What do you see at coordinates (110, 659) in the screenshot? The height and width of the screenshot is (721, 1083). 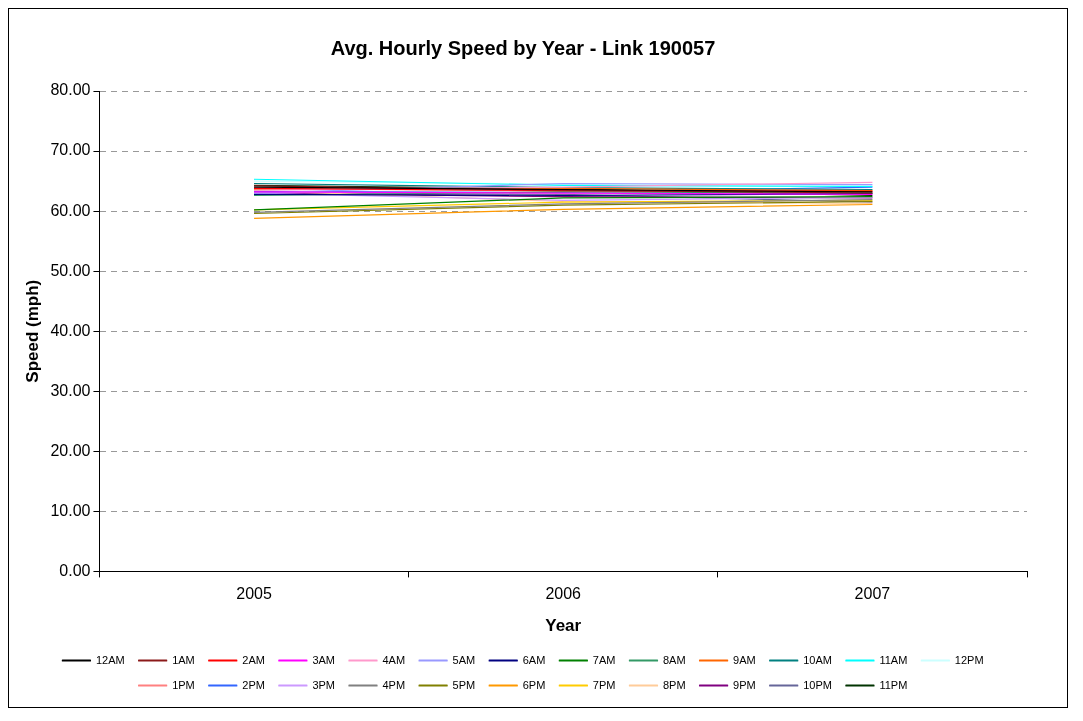 I see `legend-label: 12AM` at bounding box center [110, 659].